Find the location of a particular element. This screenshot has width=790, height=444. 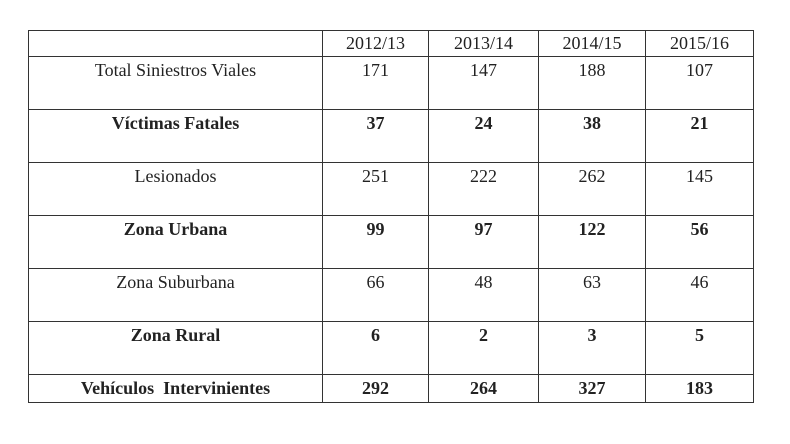

table-row: Total Siniestros Viales 171 147 188 107 is located at coordinates (391, 83).